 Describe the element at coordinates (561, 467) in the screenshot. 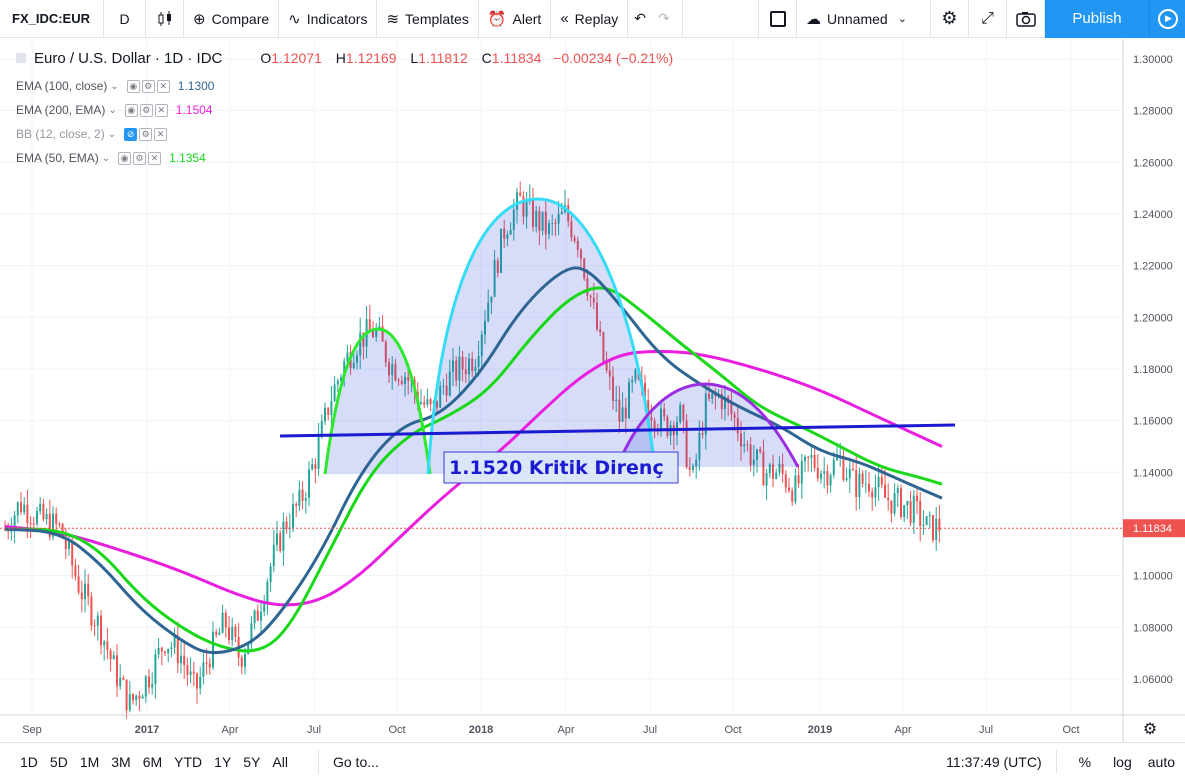

I see `annotation-box` at that location.